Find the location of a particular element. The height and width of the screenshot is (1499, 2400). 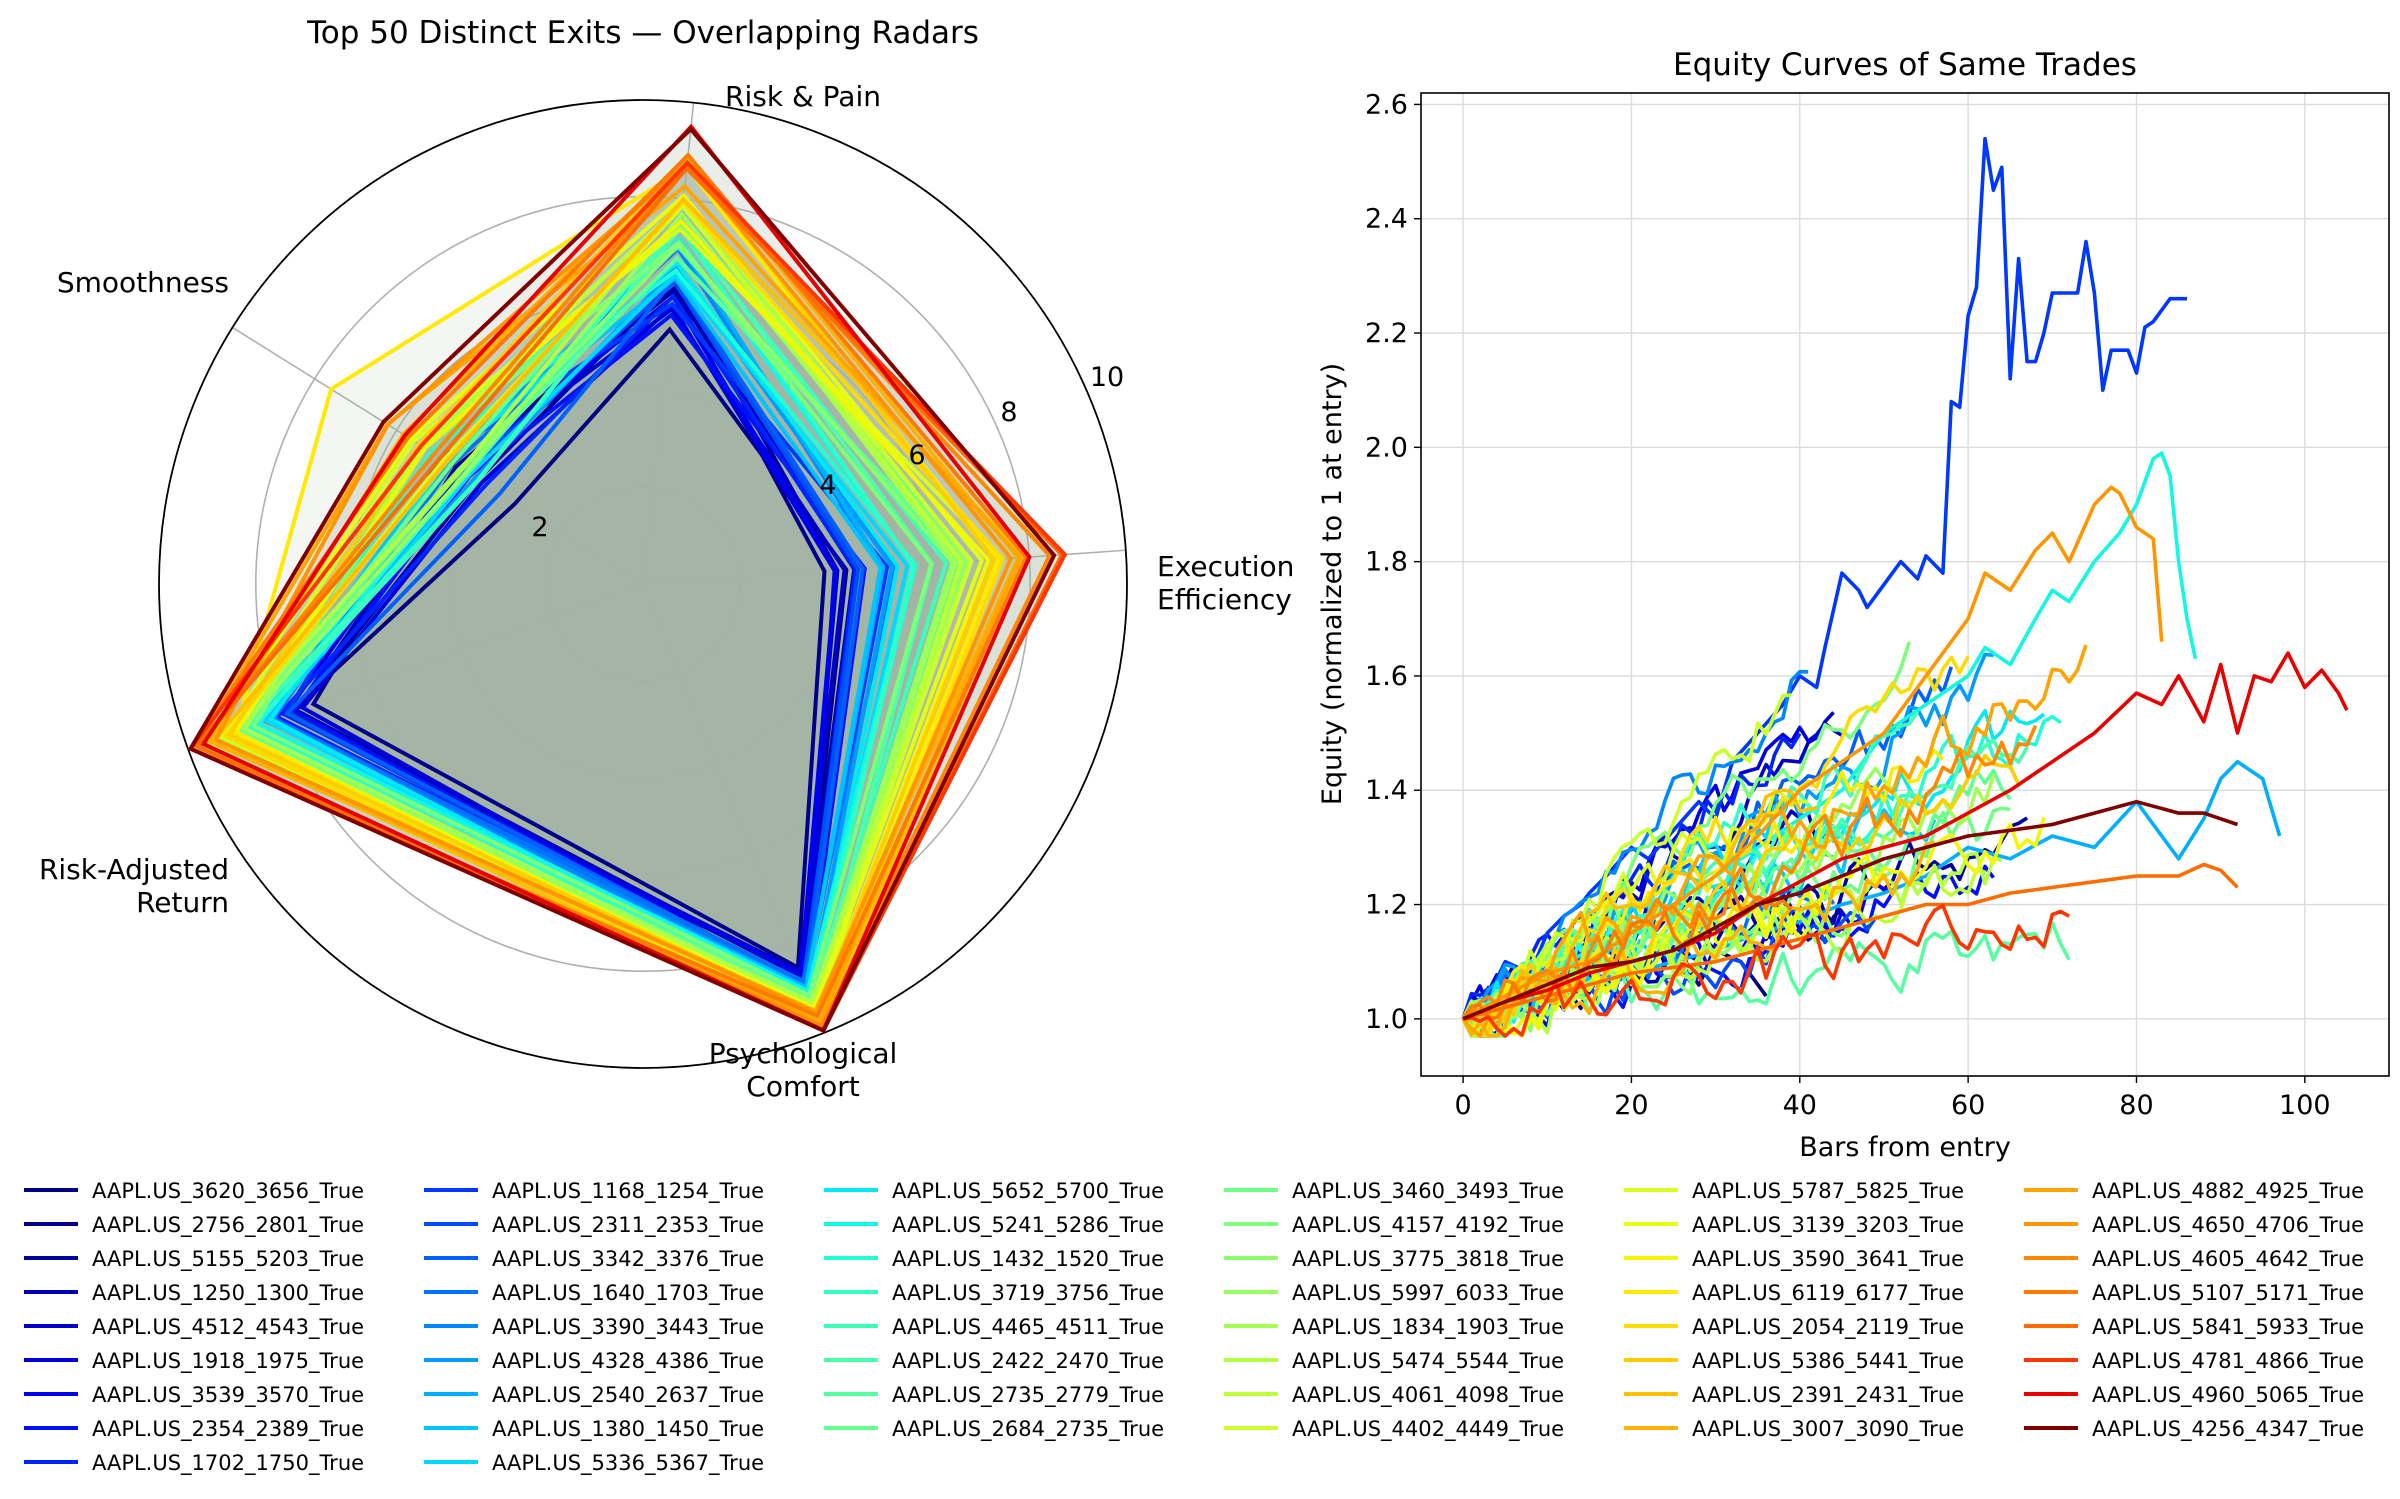

y-axis-label: Equity (normalized to 1 at entry) is located at coordinates (1332, 584).